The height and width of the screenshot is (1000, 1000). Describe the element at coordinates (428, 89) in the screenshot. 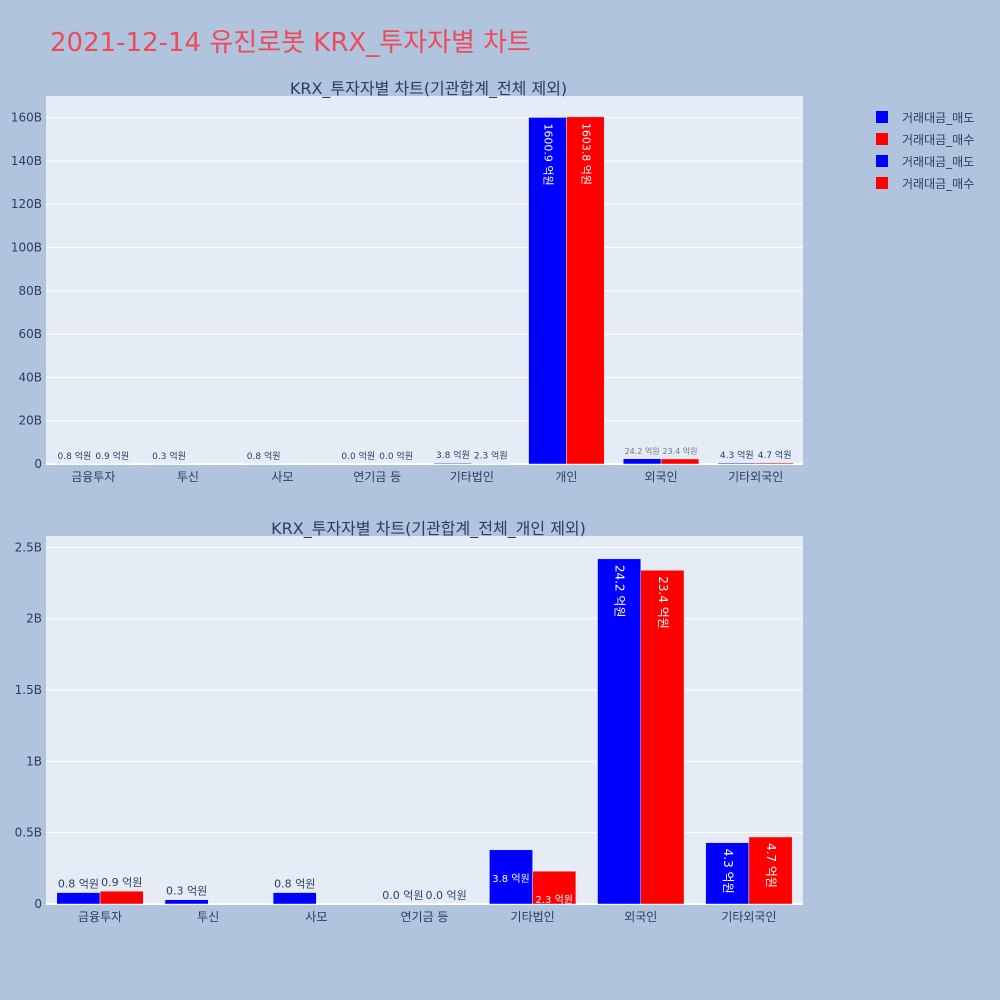

I see `chart-title: KRX_투자자별 차트(기관합계_전체 제외)` at that location.